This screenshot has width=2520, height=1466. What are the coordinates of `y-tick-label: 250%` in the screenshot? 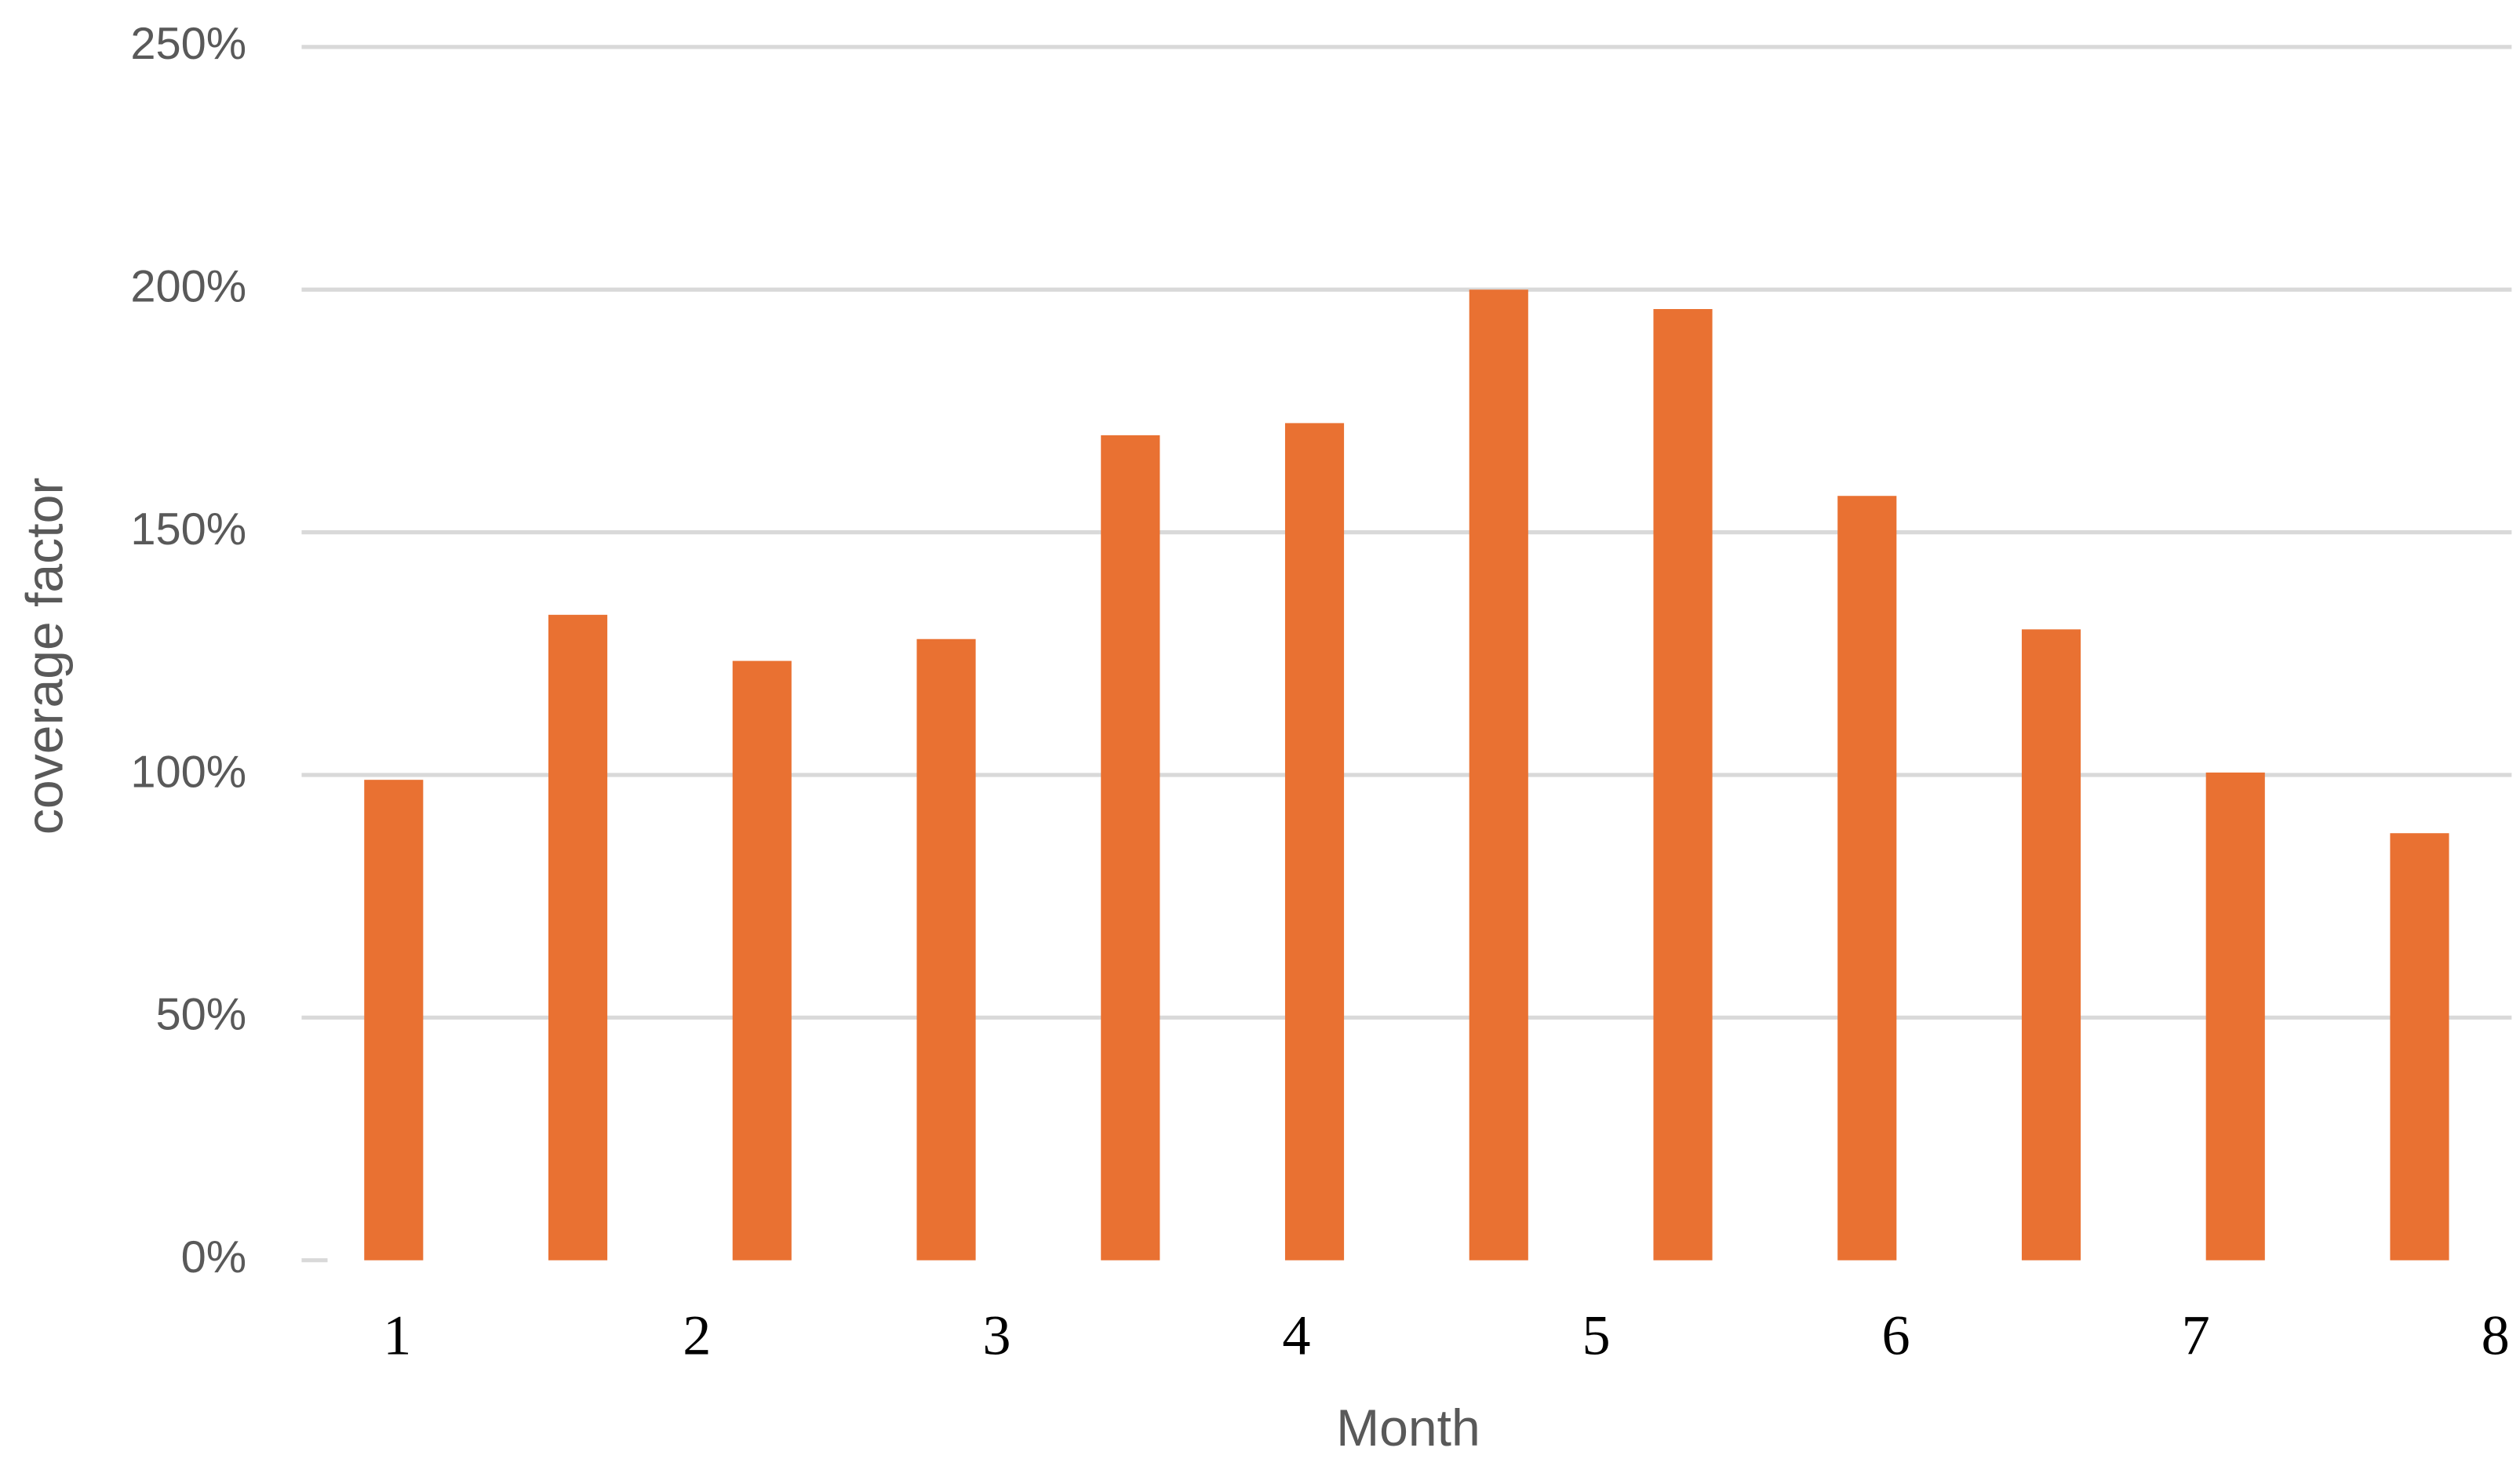 It's located at (188, 44).